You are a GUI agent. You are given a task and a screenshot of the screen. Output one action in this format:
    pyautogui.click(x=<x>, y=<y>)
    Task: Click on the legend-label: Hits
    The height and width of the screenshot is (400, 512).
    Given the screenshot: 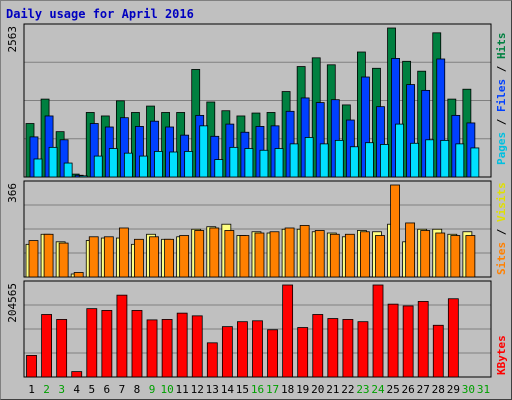 What is the action you would take?
    pyautogui.click(x=501, y=46)
    